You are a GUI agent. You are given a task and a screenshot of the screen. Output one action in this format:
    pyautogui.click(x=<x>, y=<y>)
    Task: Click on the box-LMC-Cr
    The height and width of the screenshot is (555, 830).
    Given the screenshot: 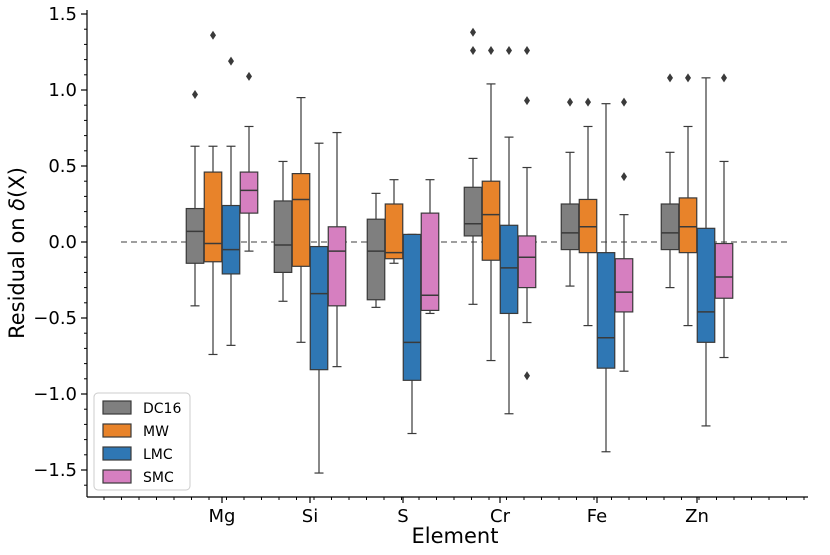 What is the action you would take?
    pyautogui.click(x=509, y=230)
    